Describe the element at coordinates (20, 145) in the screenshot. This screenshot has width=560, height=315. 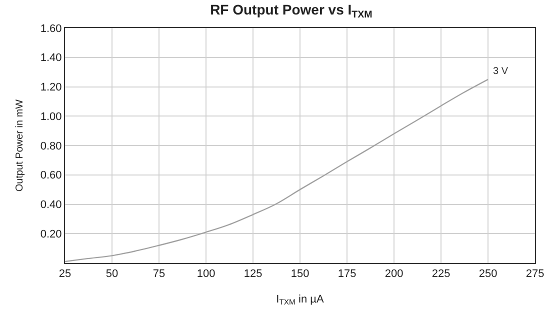
I see `y-axis-title: Output Power in mW` at that location.